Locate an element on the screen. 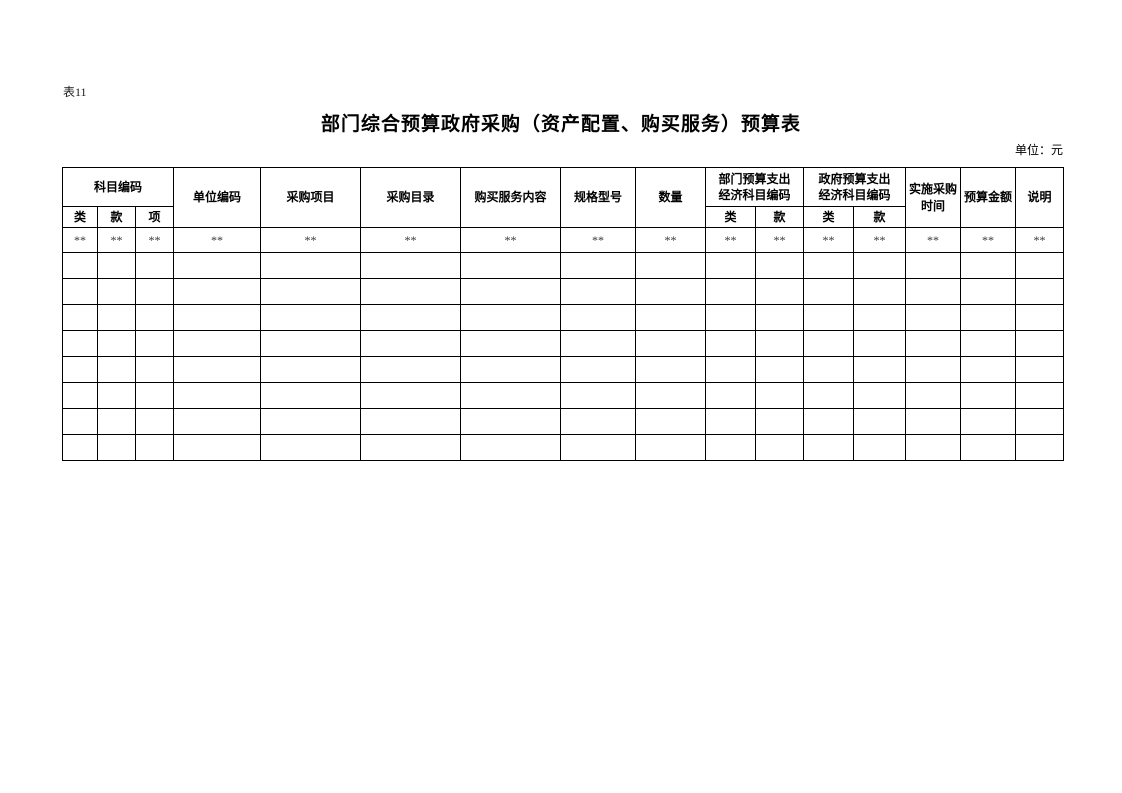 The image size is (1122, 793). subheader-subject-item: 项 is located at coordinates (154, 217).